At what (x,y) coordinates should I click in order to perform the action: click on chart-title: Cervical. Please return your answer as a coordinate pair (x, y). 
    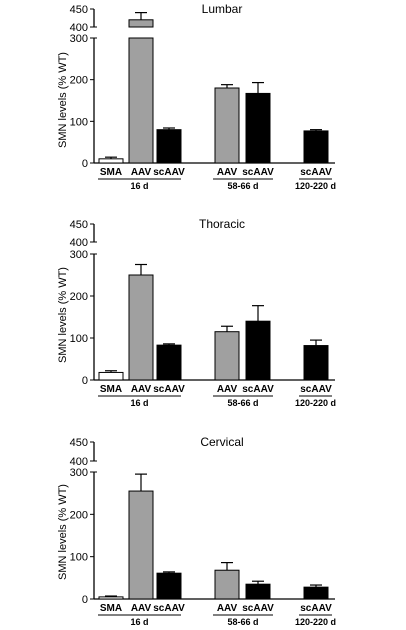
    Looking at the image, I should click on (221, 442).